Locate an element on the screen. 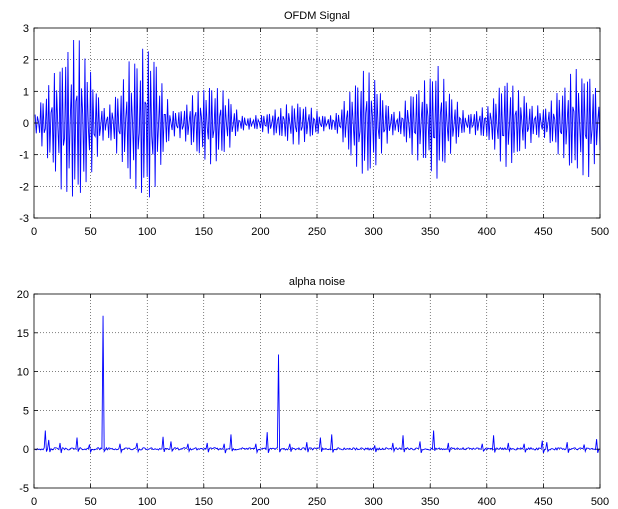 The width and height of the screenshot is (618, 509). y-tick-label: 5 is located at coordinates (26, 411).